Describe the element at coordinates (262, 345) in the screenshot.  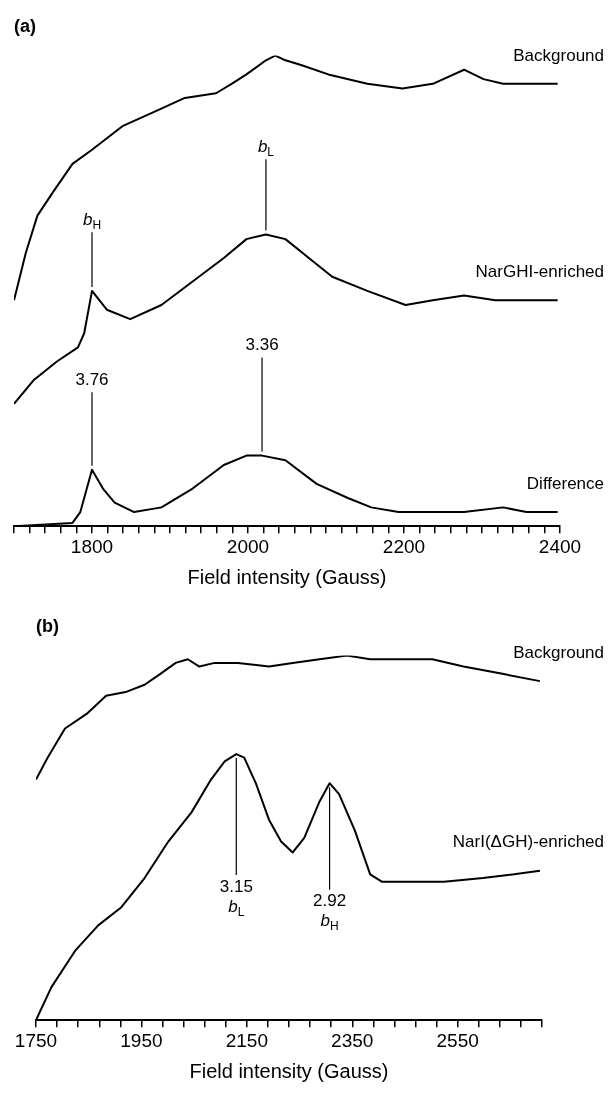
I see `annotation: 3.36` at that location.